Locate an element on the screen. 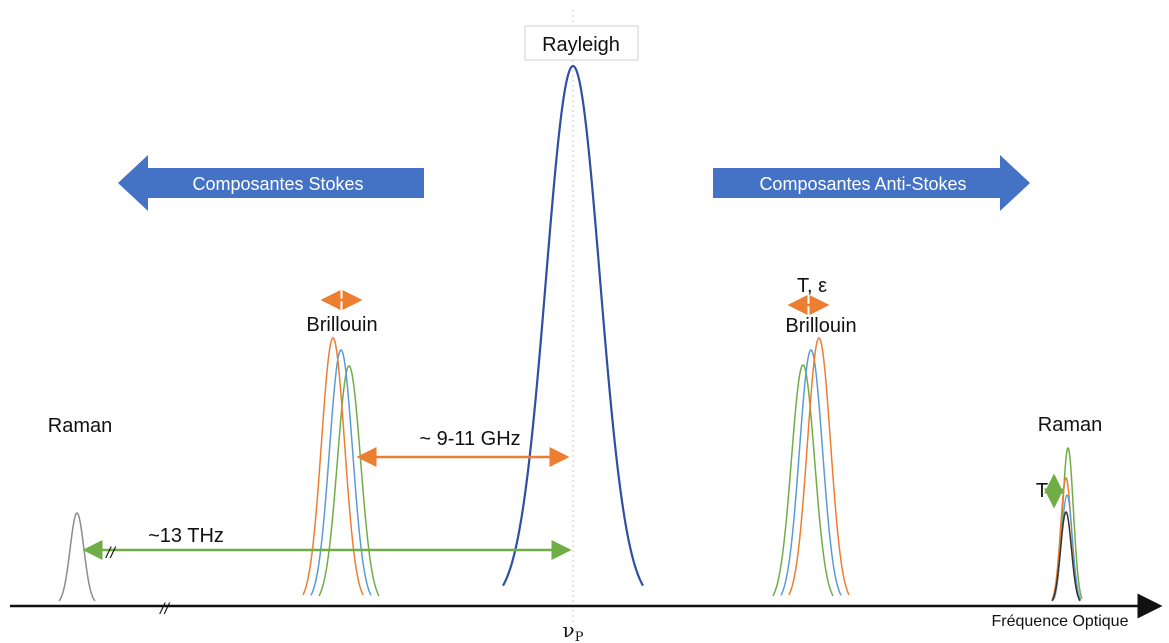 This screenshot has height=643, width=1169. rayleigh-peak is located at coordinates (573, 325).